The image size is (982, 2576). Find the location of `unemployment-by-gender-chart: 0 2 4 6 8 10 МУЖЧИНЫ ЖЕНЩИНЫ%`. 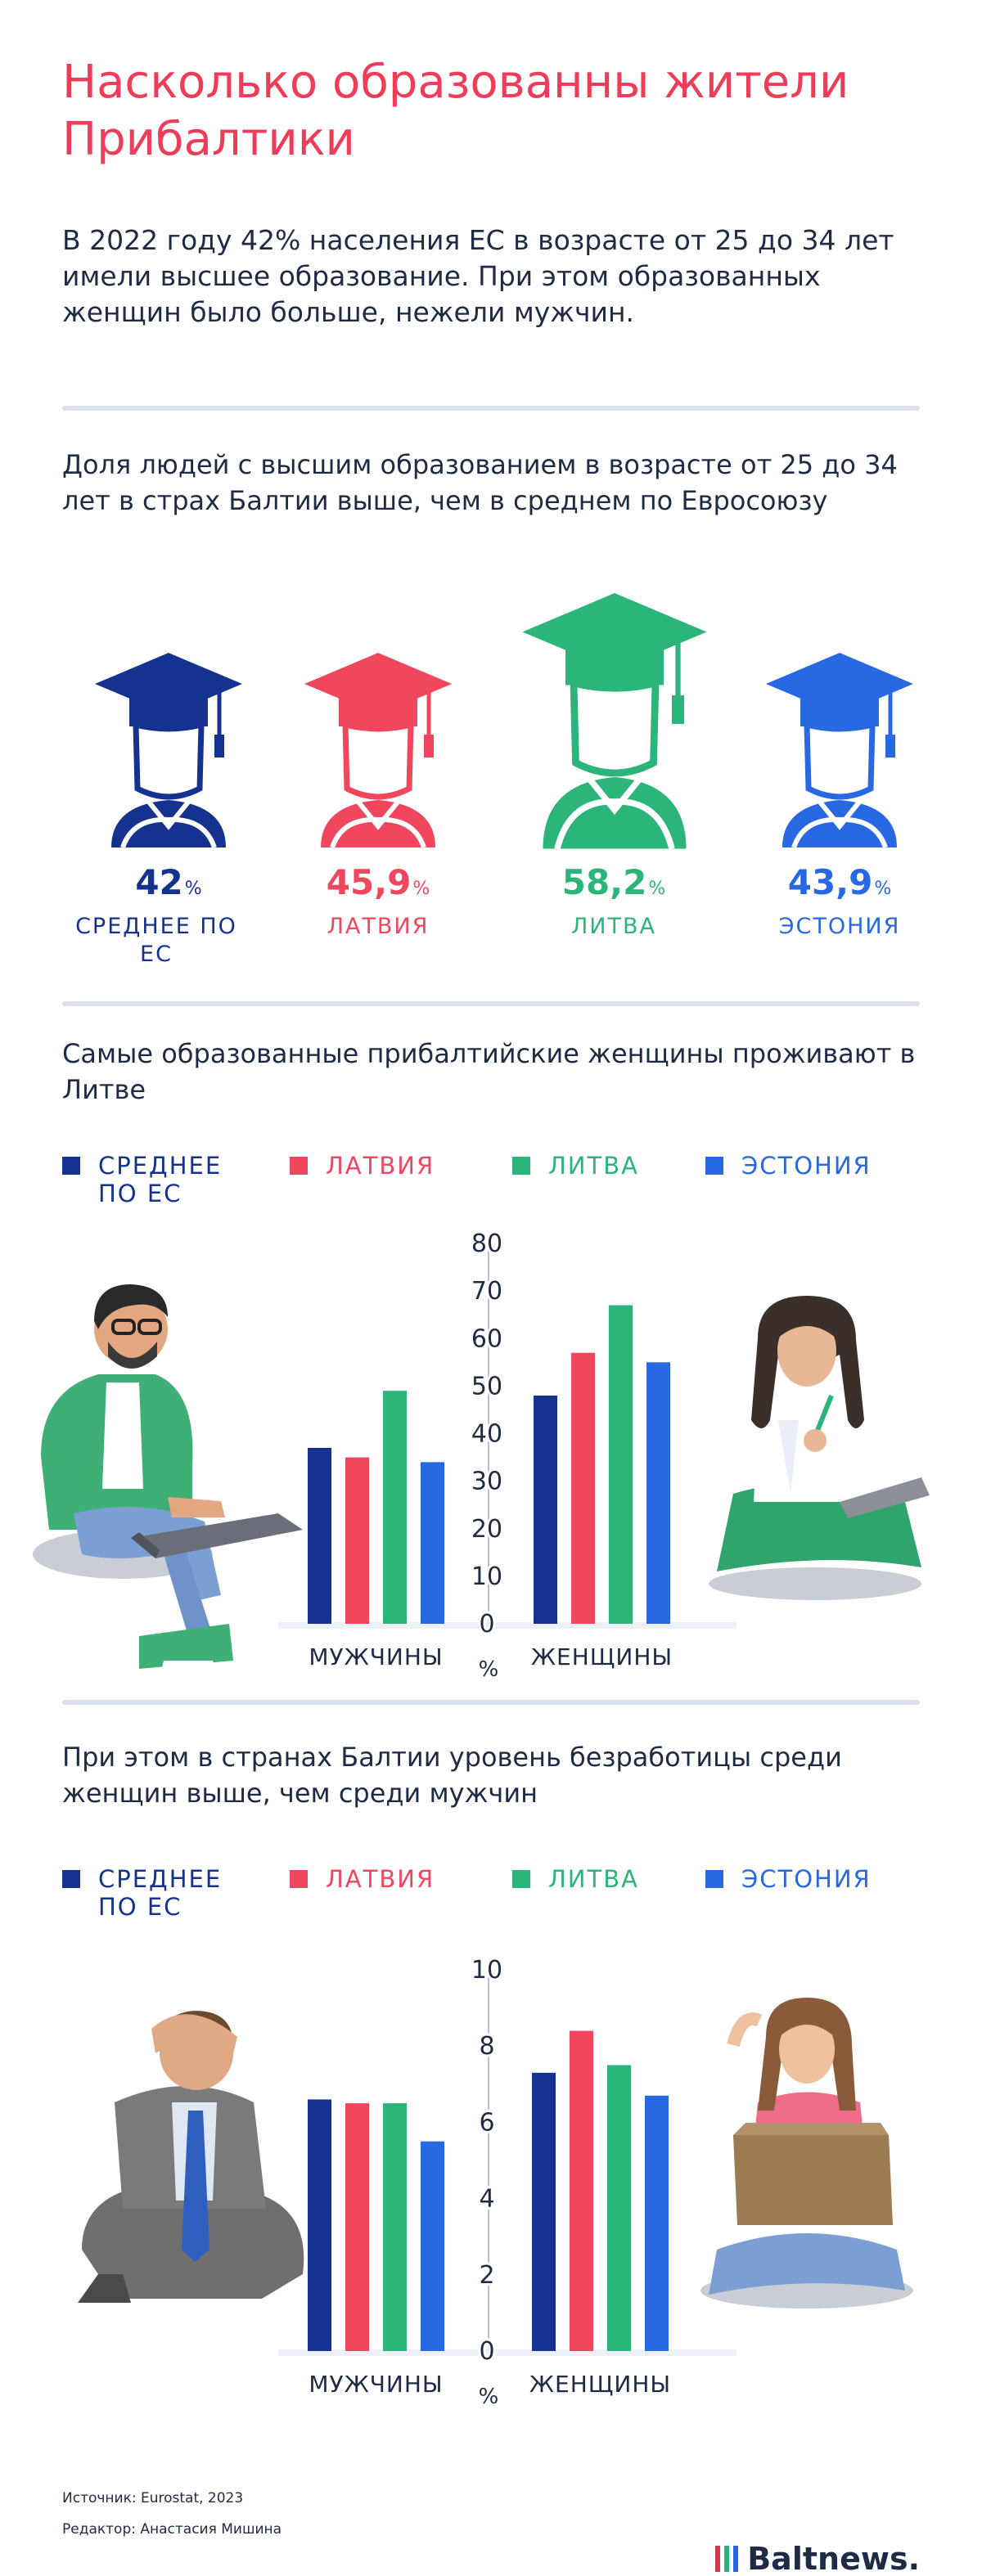

unemployment-by-gender-chart: 0 2 4 6 8 10 МУЖЧИНЫ ЖЕНЩИНЫ% is located at coordinates (507, 2181).